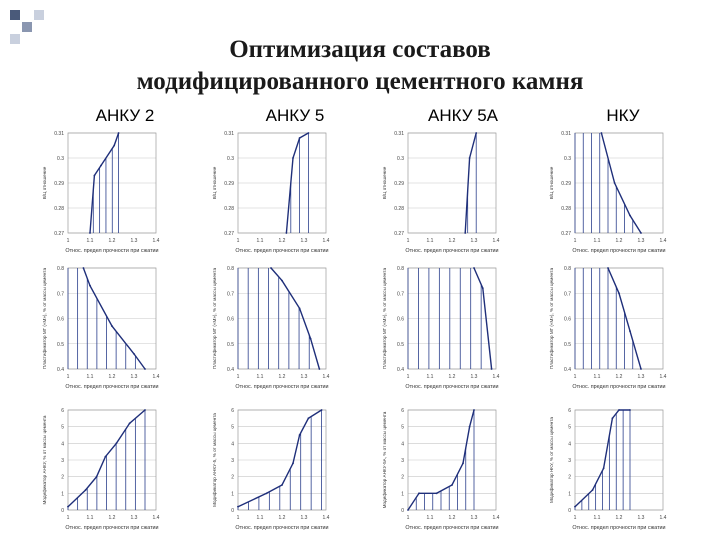 This screenshot has width=720, height=540. Describe the element at coordinates (567, 294) in the screenshot. I see `y-tick-label: 0.7` at that location.